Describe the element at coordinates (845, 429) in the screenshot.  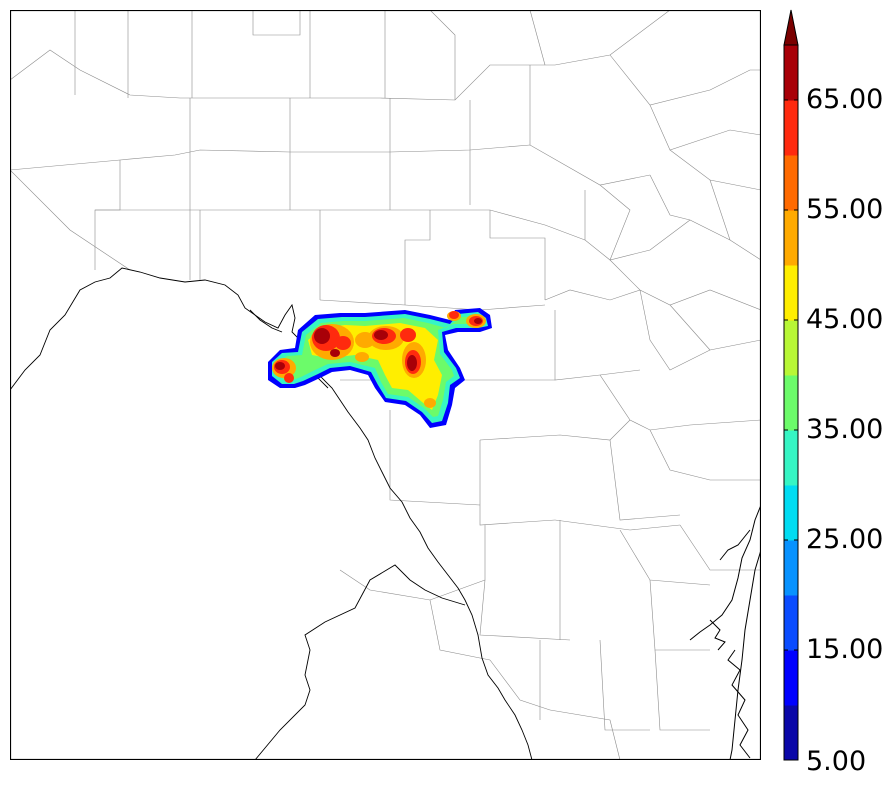
I see `colorbar-tick-label: 35.00` at that location.